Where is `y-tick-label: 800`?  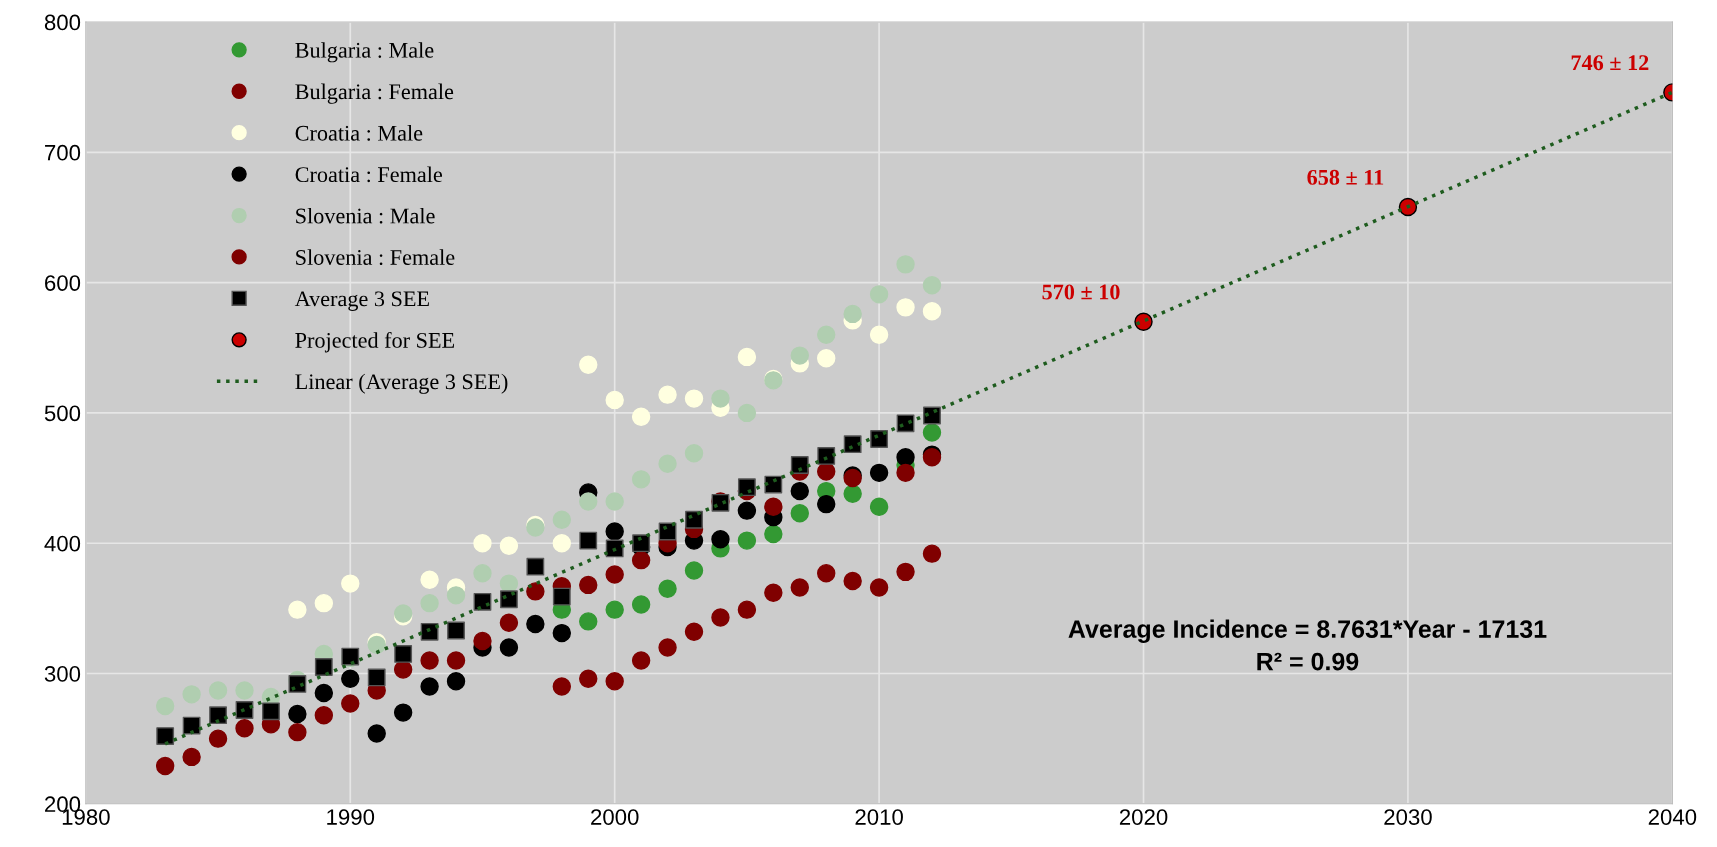 y-tick-label: 800 is located at coordinates (62, 22).